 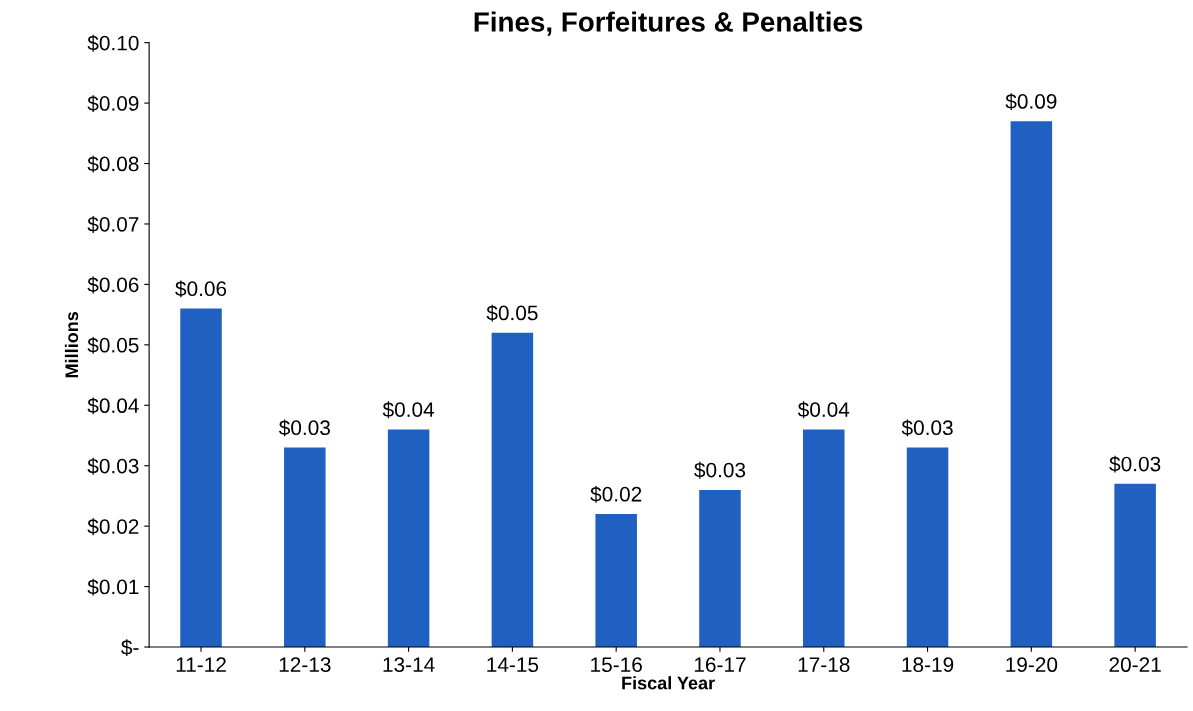 What do you see at coordinates (113, 164) in the screenshot?
I see `y-tick-label: $0.08` at bounding box center [113, 164].